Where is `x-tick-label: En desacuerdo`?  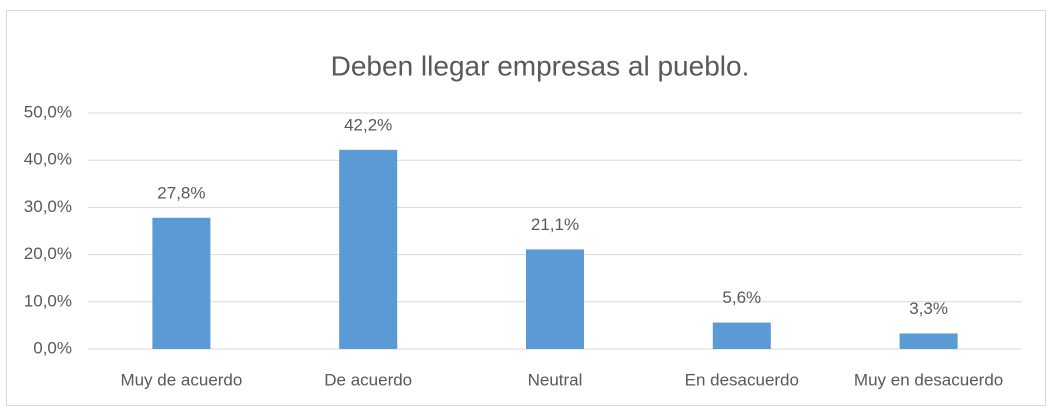 x-tick-label: En desacuerdo is located at coordinates (742, 379).